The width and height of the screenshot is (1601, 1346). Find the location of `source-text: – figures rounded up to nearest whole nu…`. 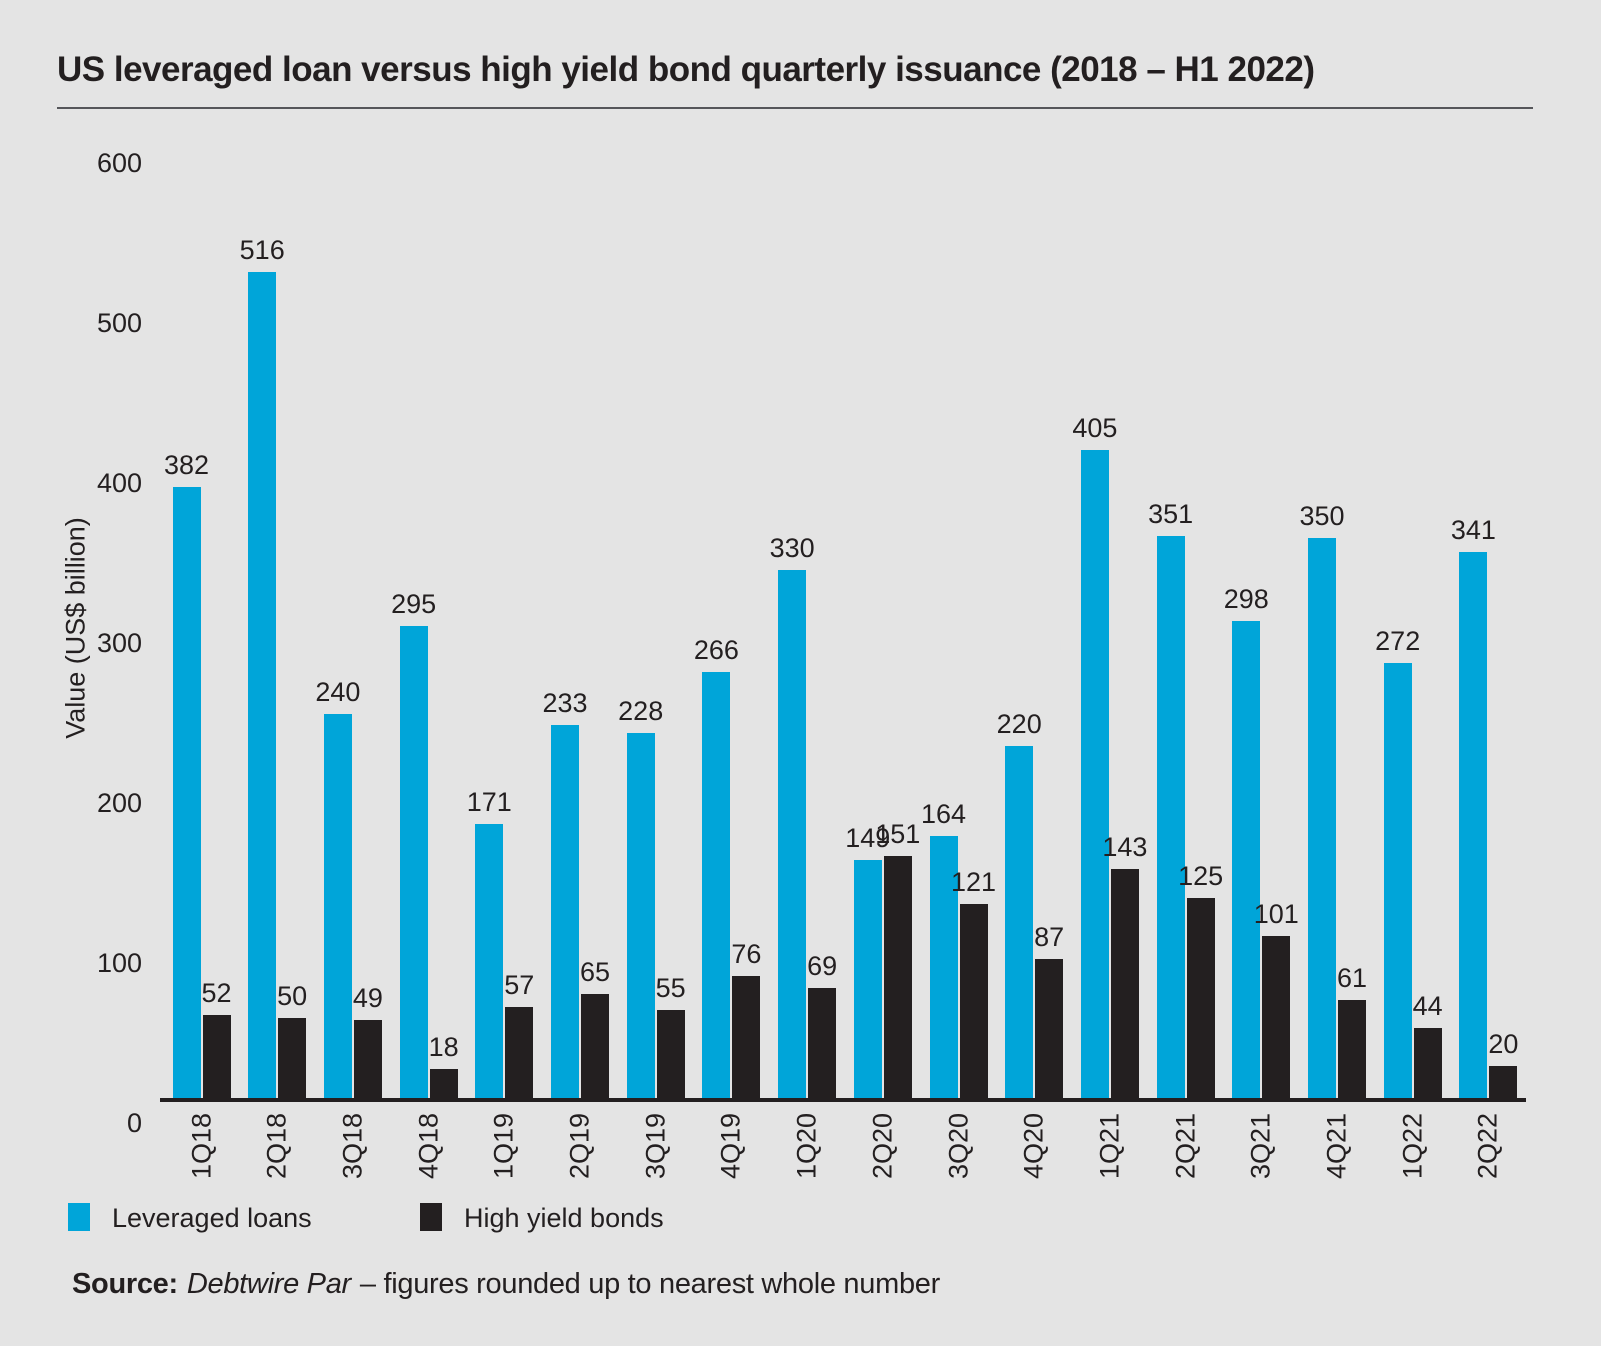

source-text: – figures rounded up to nearest whole nu… is located at coordinates (649, 1284).